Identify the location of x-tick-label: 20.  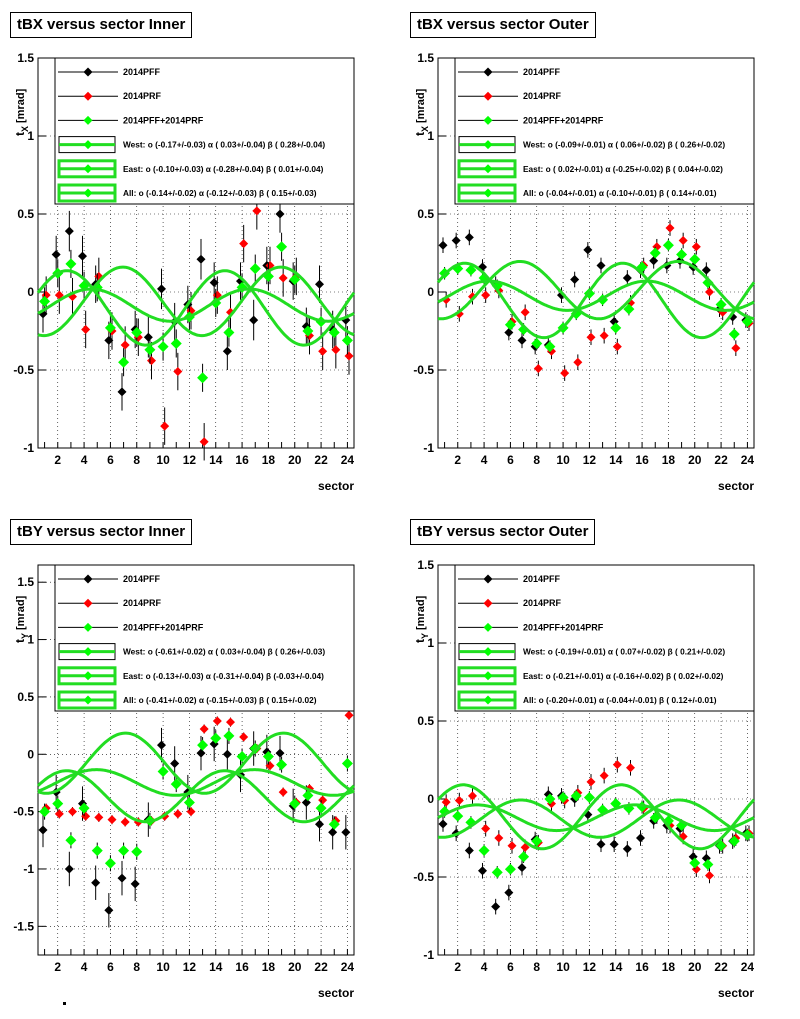
(695, 967).